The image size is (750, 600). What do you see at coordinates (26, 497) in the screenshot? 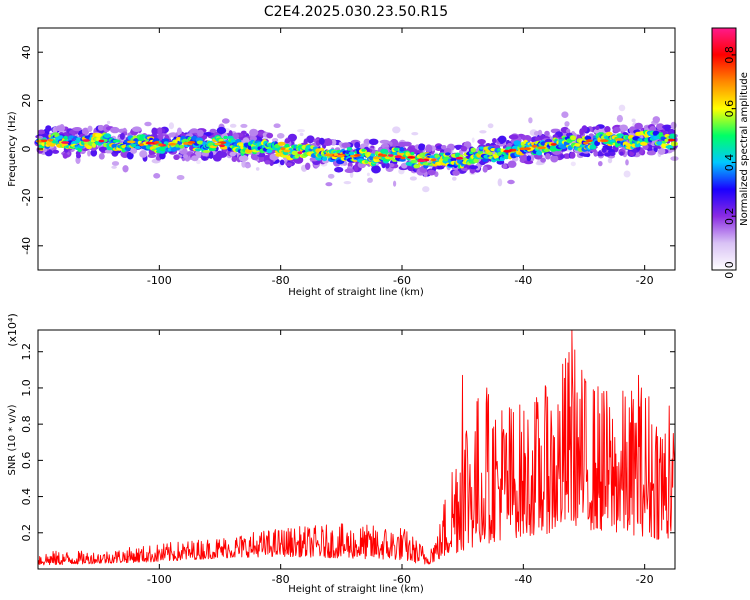
I see `snr-y-tick-label: 0.4` at bounding box center [26, 497].